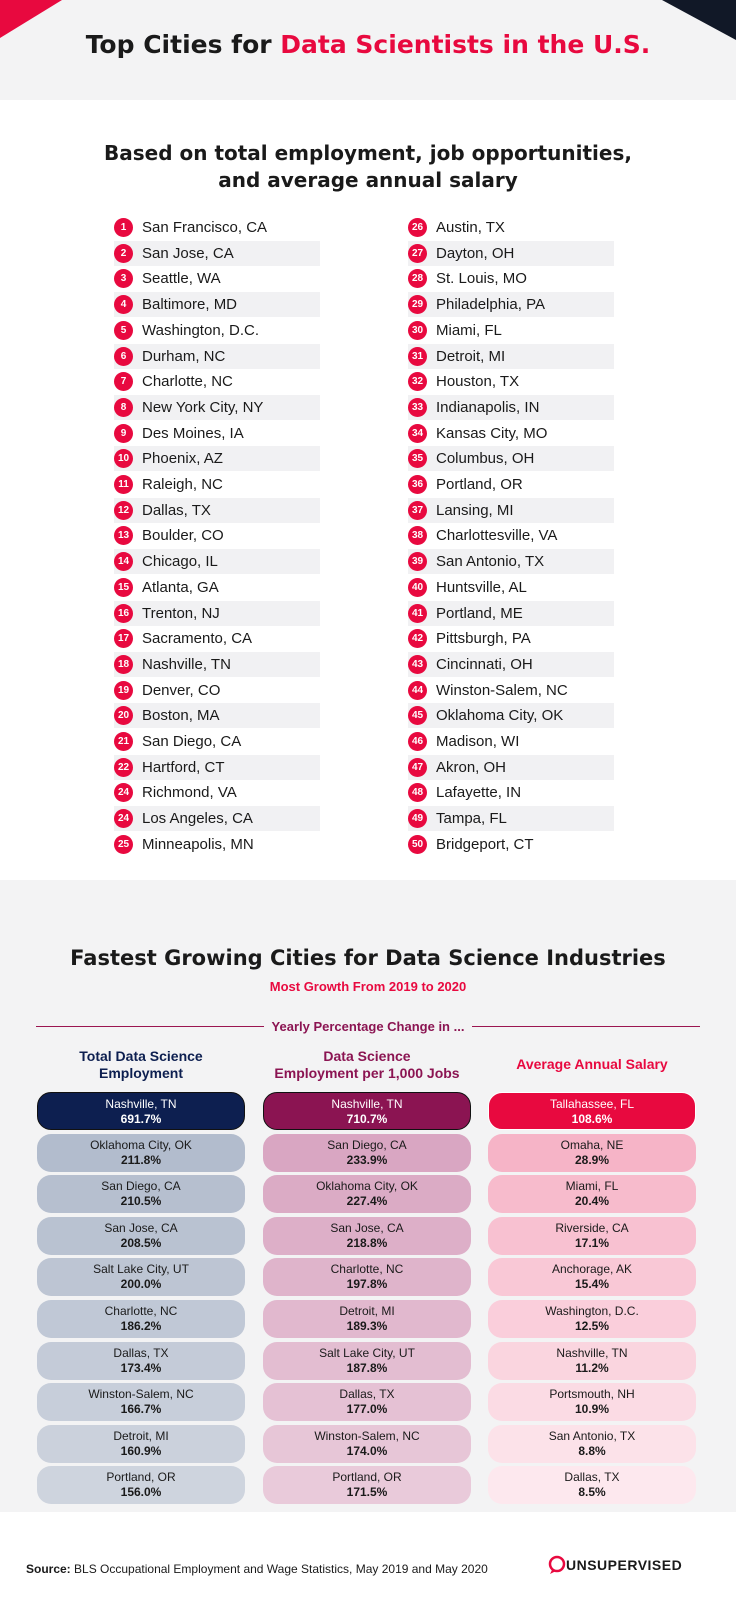 The width and height of the screenshot is (736, 1600). Describe the element at coordinates (485, 459) in the screenshot. I see `city-name: Columbus, OH` at that location.